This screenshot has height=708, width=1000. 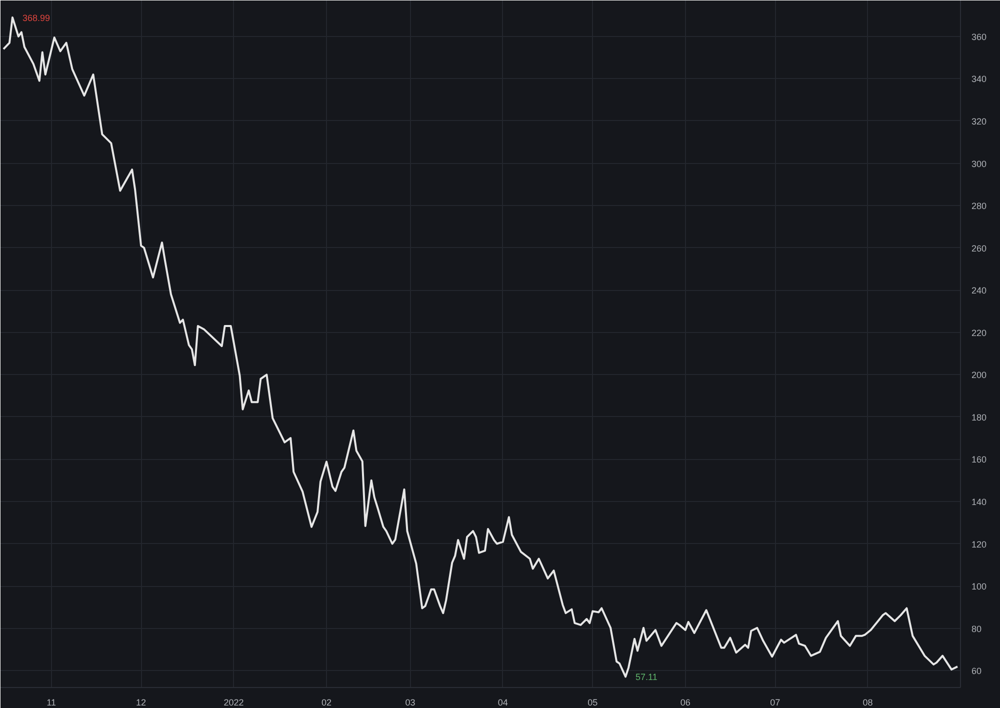 What do you see at coordinates (979, 163) in the screenshot?
I see `y-tick-label: 300` at bounding box center [979, 163].